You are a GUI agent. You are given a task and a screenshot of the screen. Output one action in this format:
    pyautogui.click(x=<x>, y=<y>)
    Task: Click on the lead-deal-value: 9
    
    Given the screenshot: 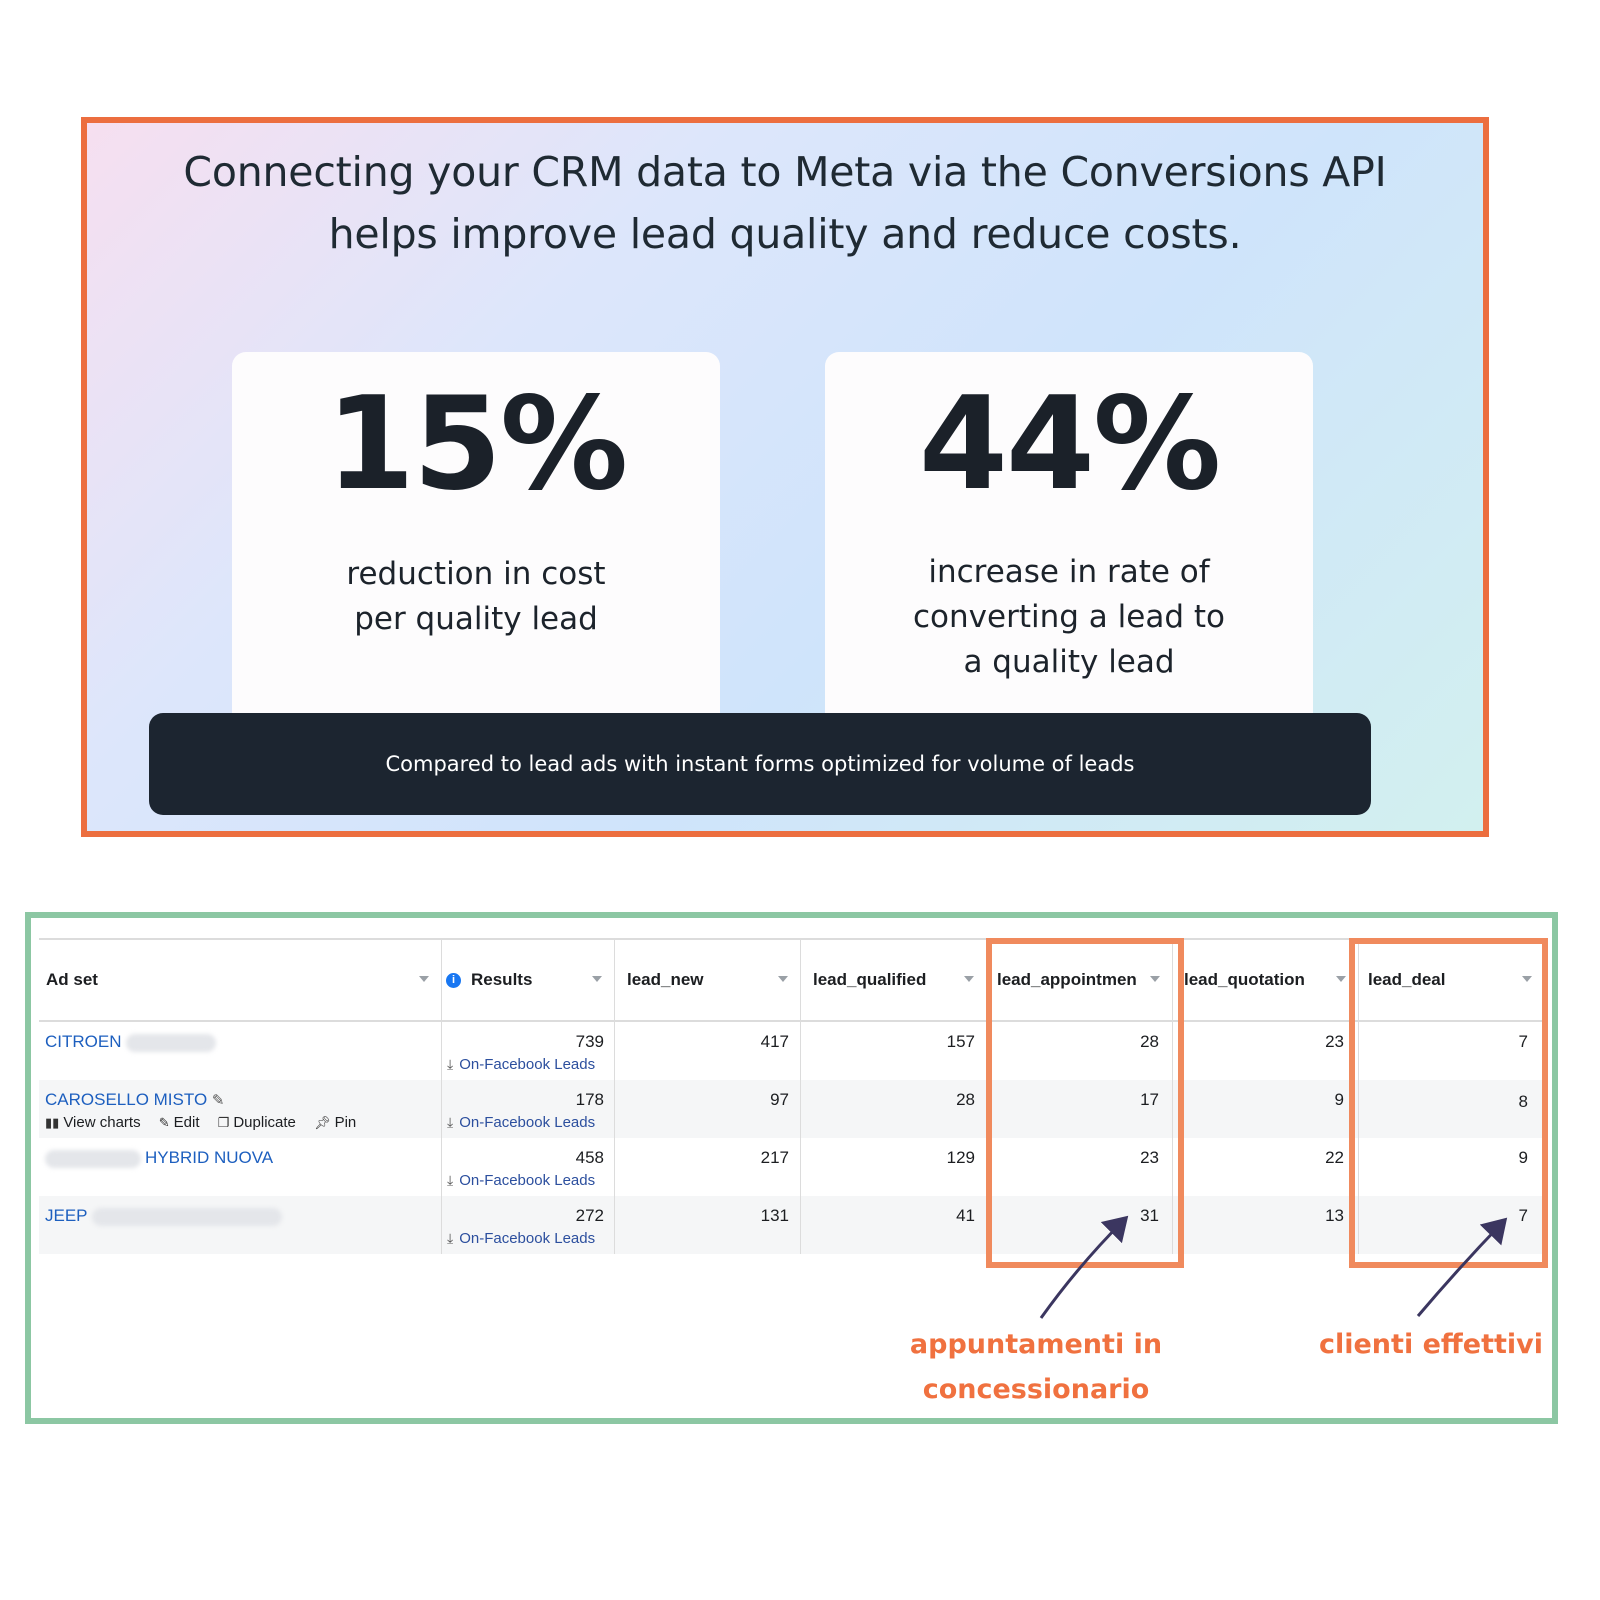 What is the action you would take?
    pyautogui.click(x=1523, y=1157)
    